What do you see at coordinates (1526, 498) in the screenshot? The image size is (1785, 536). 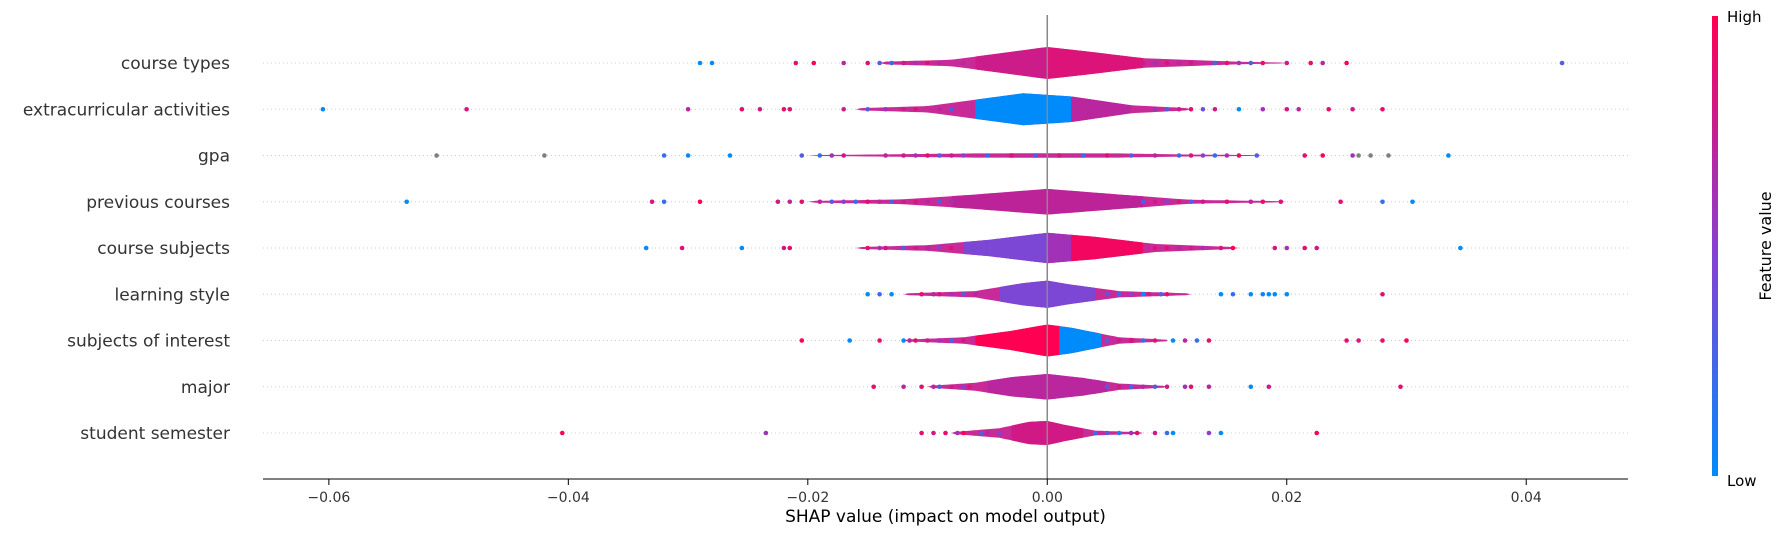 I see `x-tick-label: 0.04` at bounding box center [1526, 498].